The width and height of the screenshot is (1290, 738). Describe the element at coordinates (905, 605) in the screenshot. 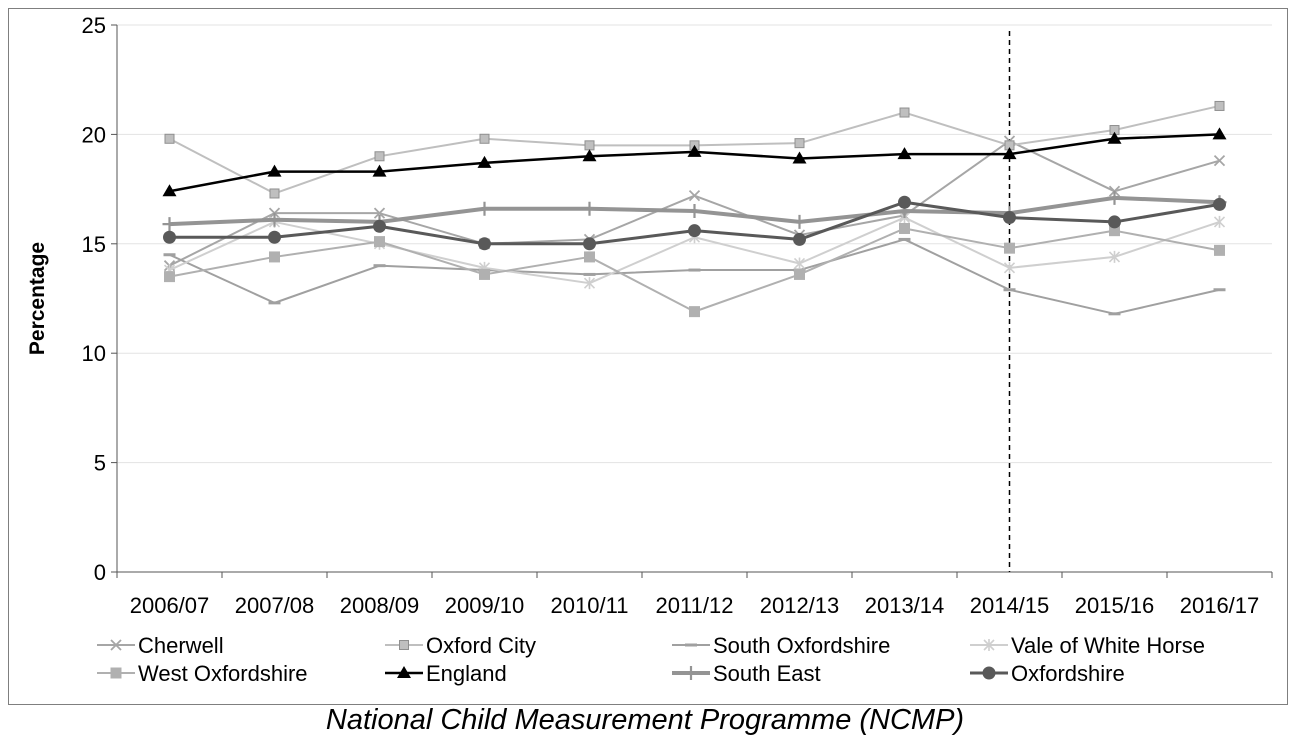

I see `x-tick-label: 2013/14` at that location.